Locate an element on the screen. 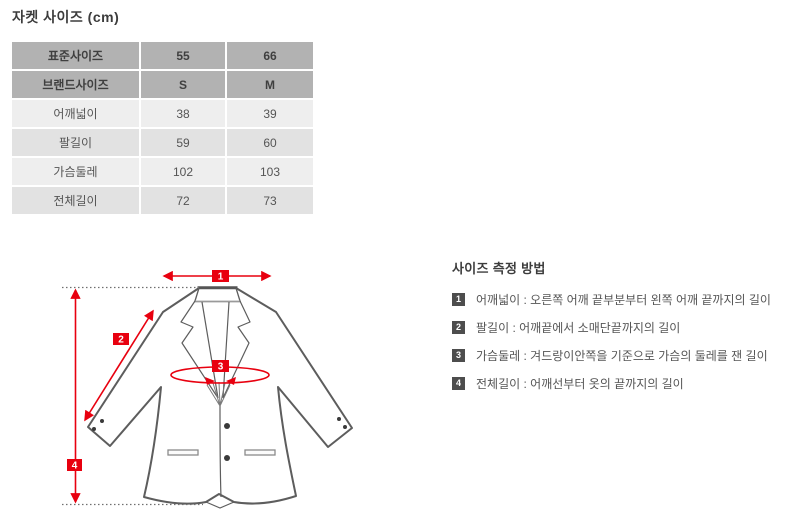 The width and height of the screenshot is (802, 523). page-title: 자켓 사이즈 (cm) is located at coordinates (66, 17).